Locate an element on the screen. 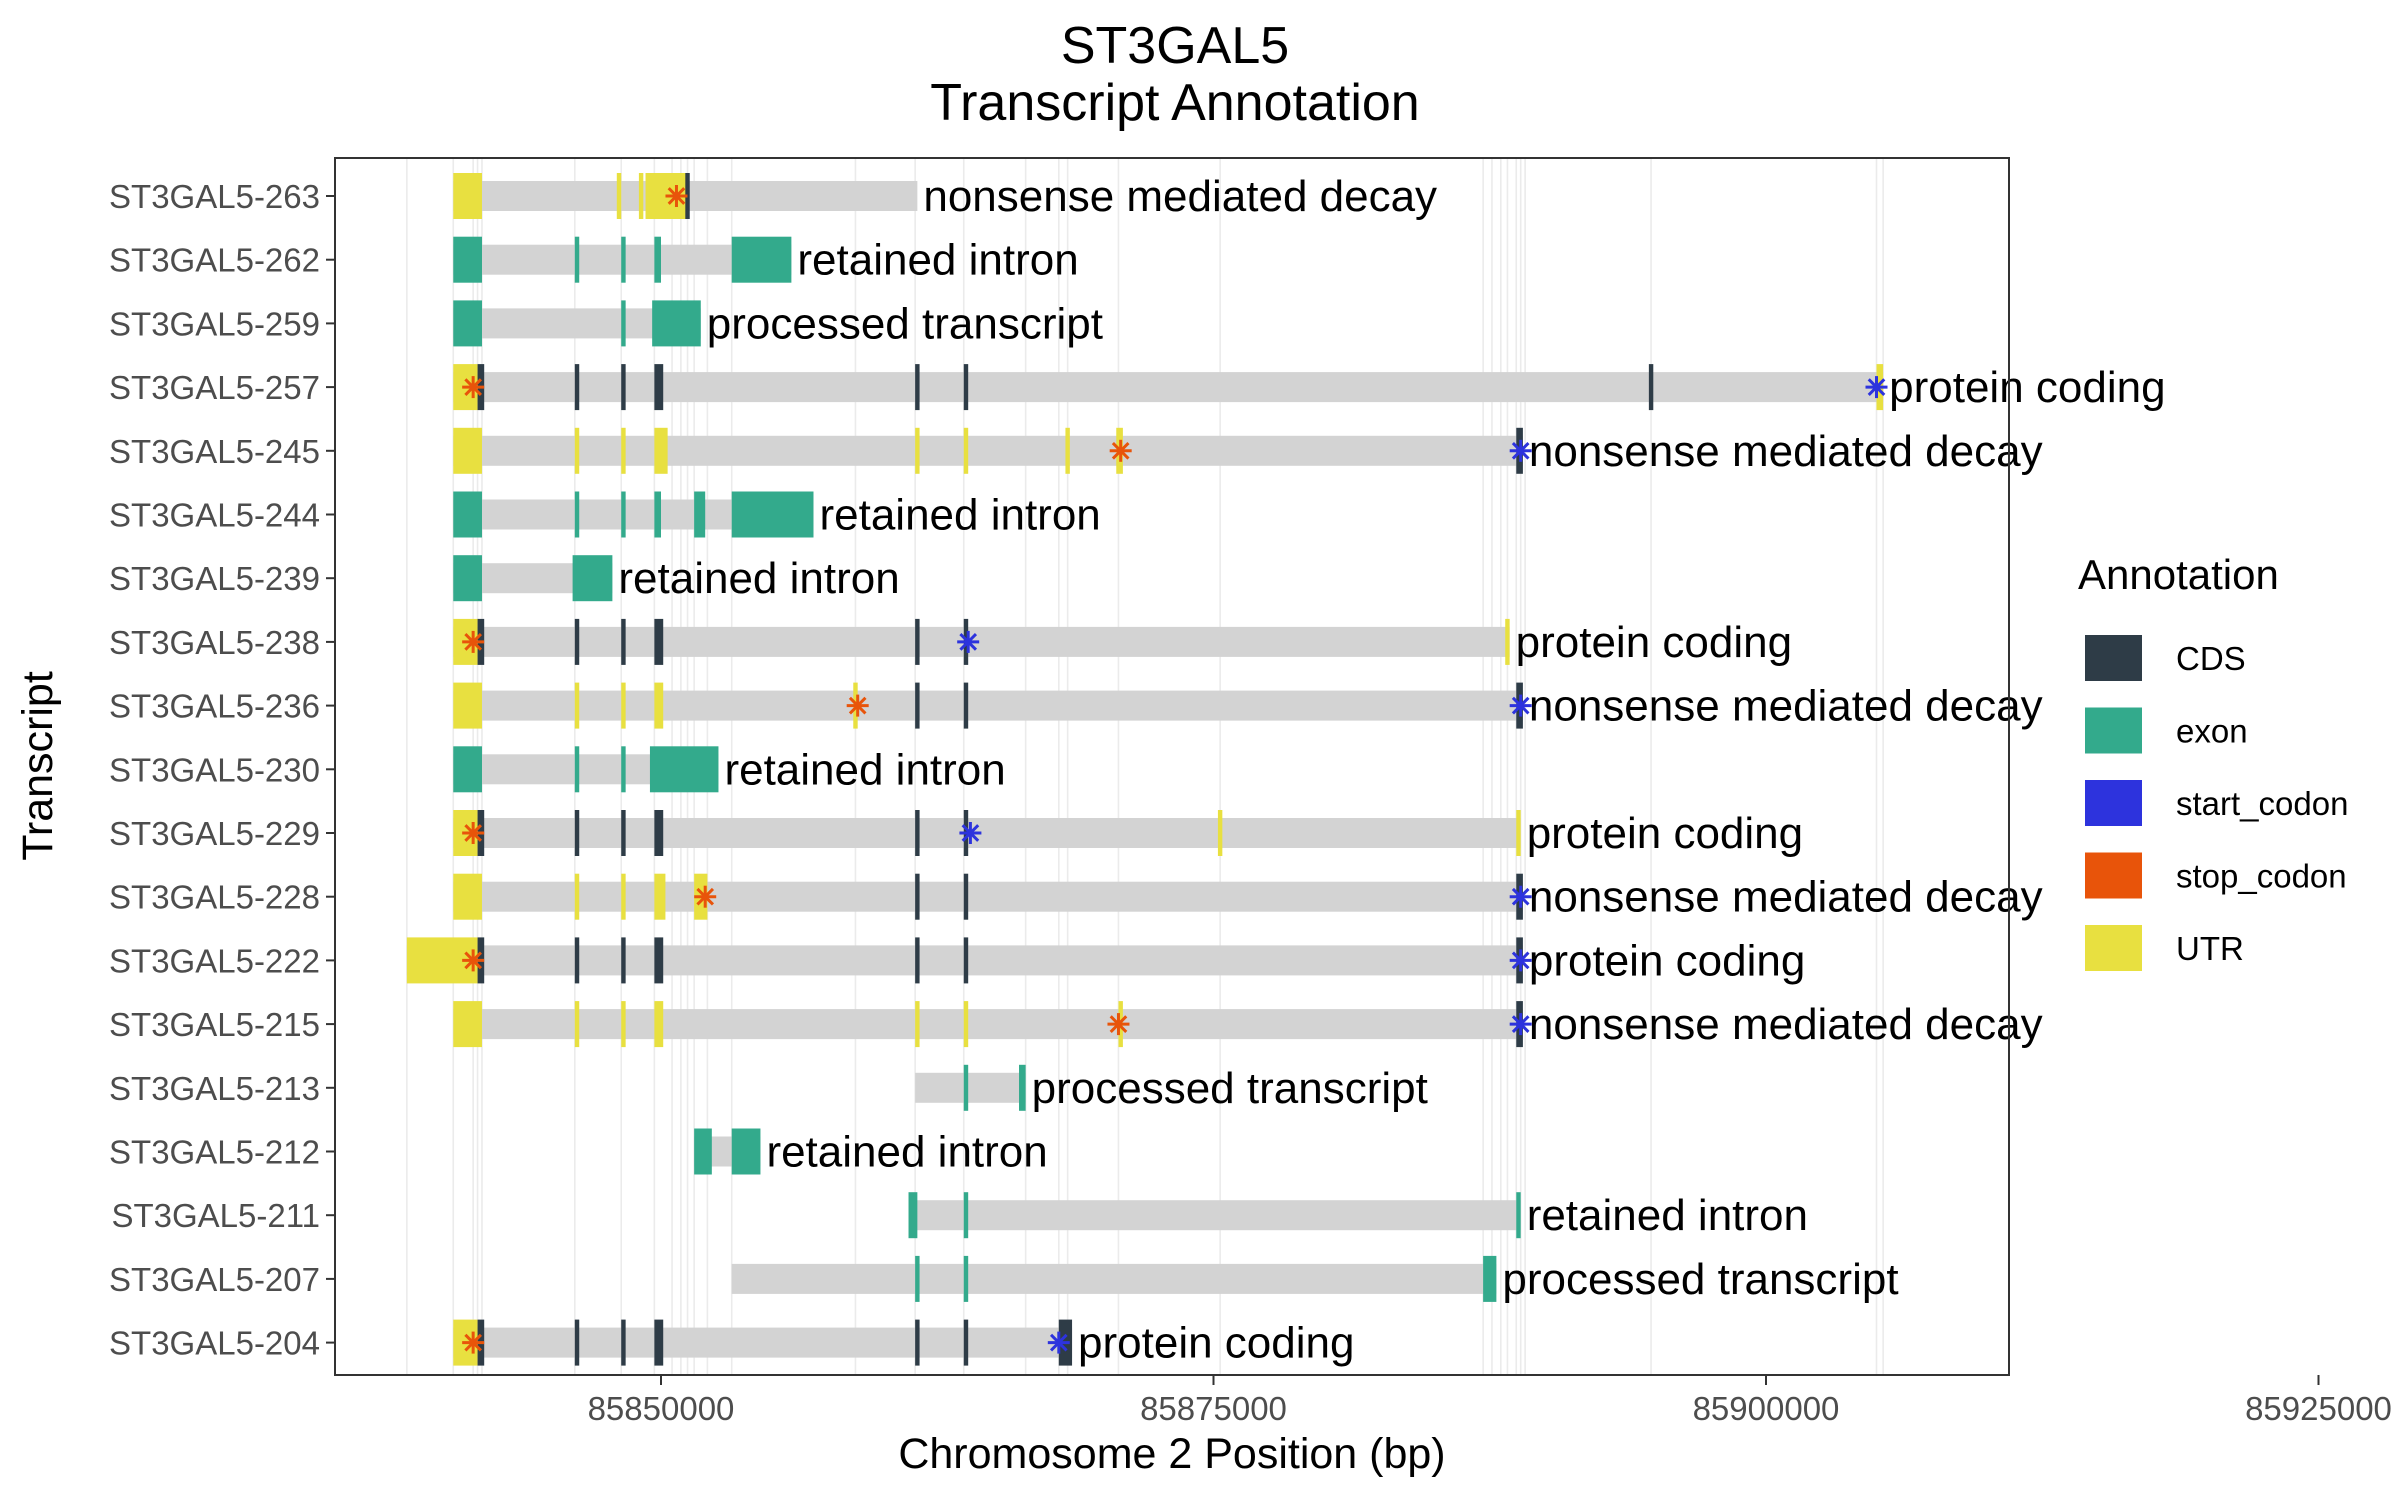 The width and height of the screenshot is (2400, 1500). y-tick-label: ST3GAL5-262 is located at coordinates (214, 260).